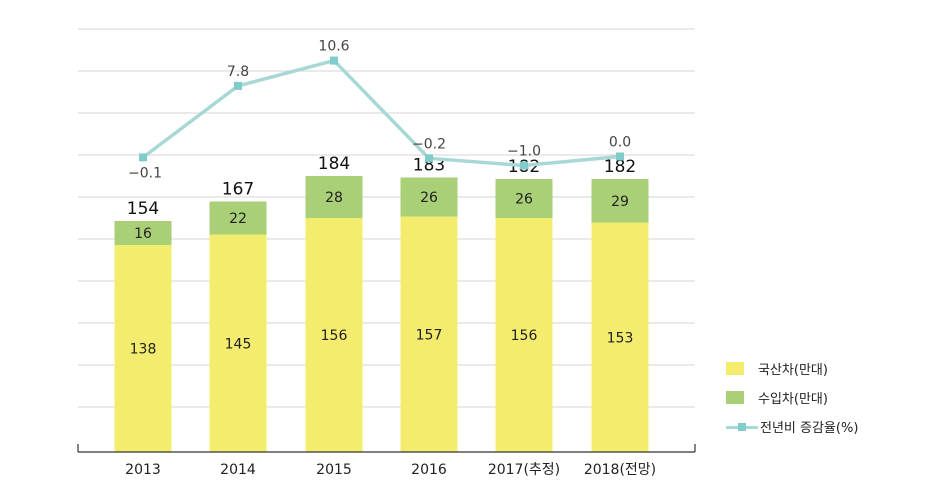  I want to click on legend-item-growth: 전년비 증감율(%), so click(826, 426).